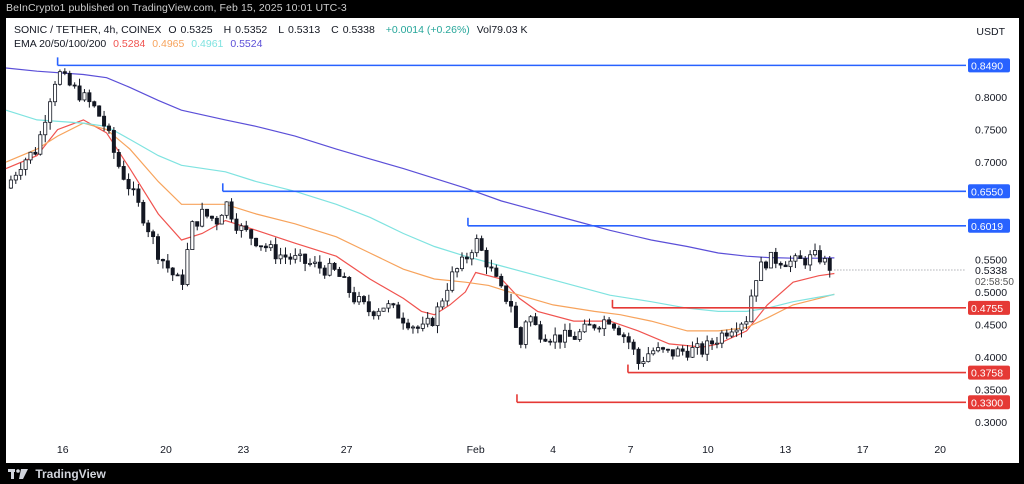  I want to click on x-tick-label-8: 13, so click(786, 450).